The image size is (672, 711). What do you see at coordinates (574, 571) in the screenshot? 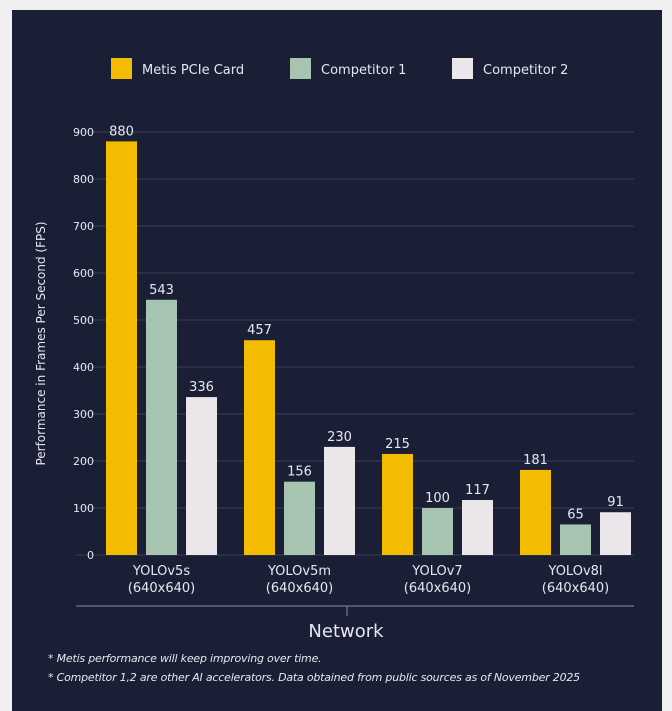
I see `x-tick-label: YOLOv8l` at bounding box center [574, 571].